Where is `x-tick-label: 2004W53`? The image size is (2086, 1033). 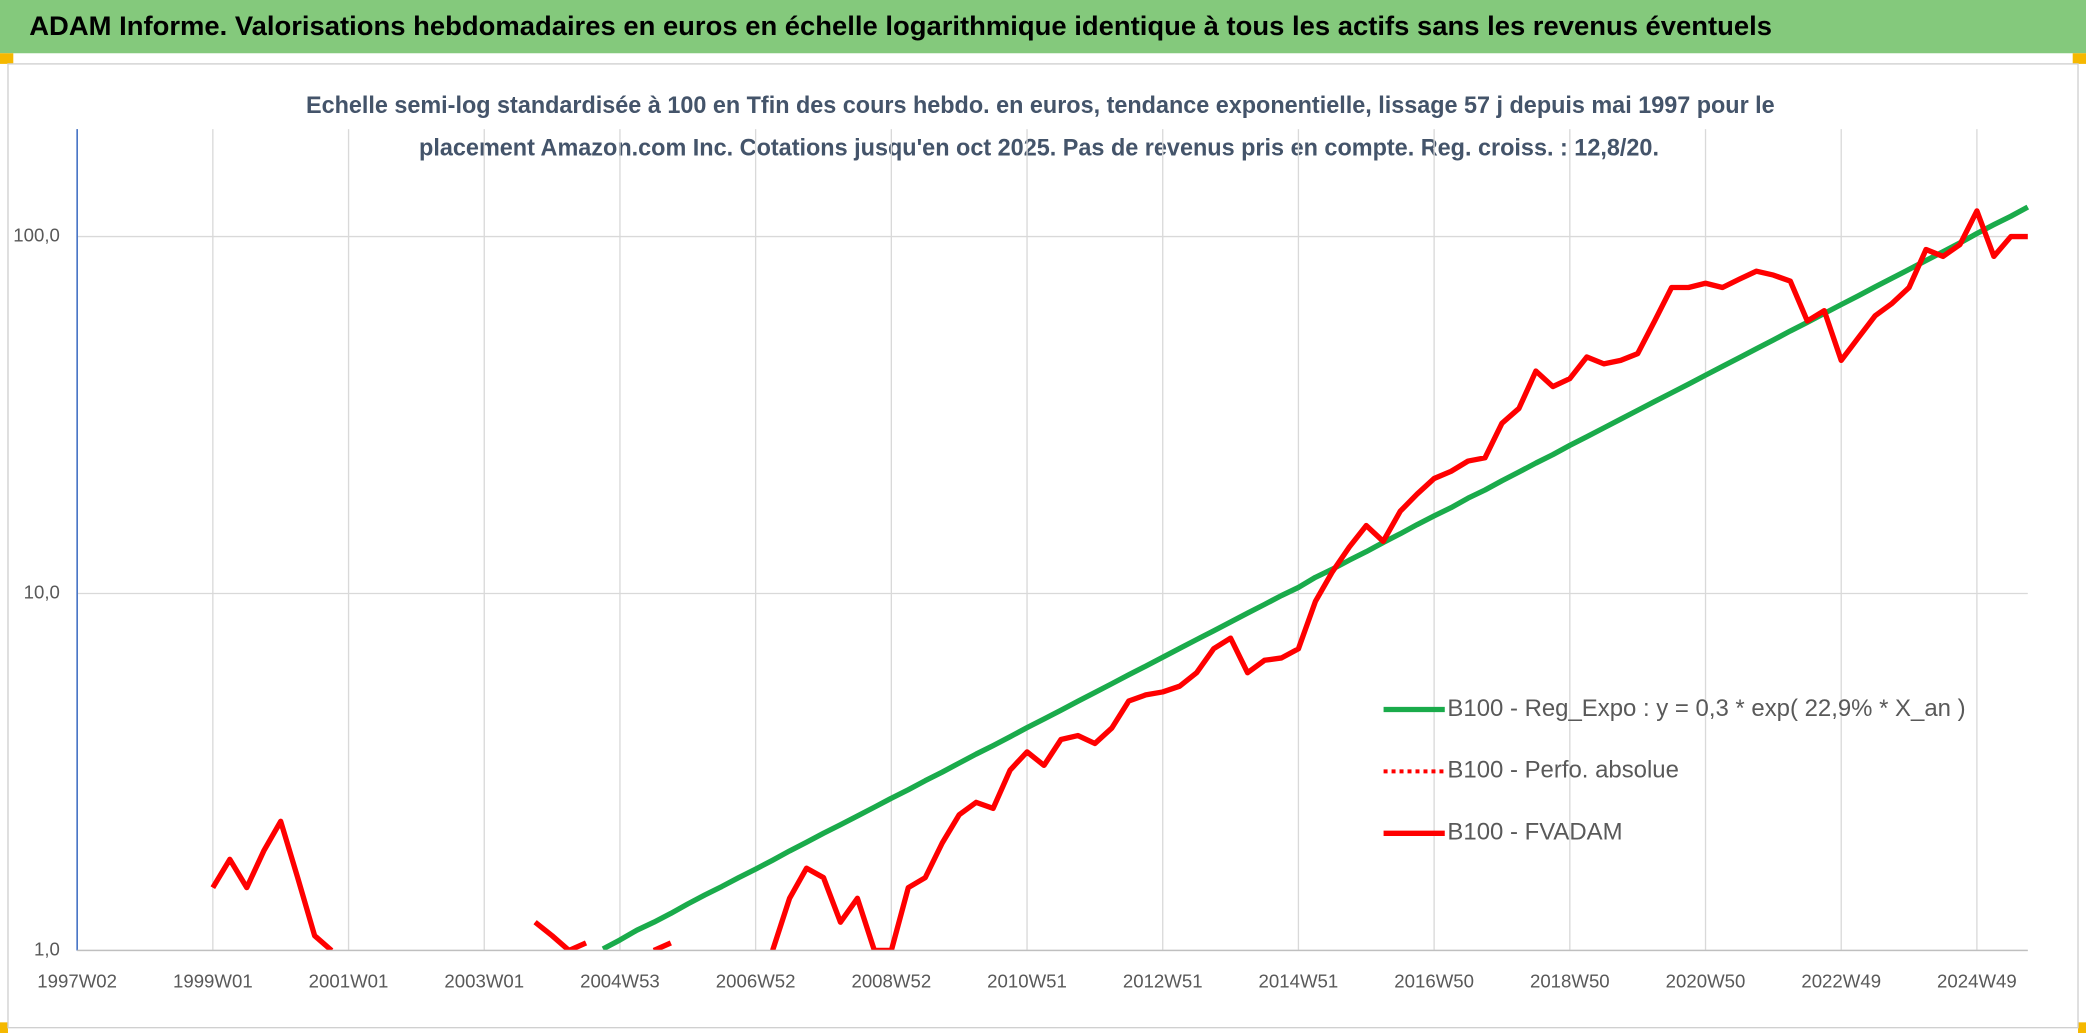
x-tick-label: 2004W53 is located at coordinates (620, 980).